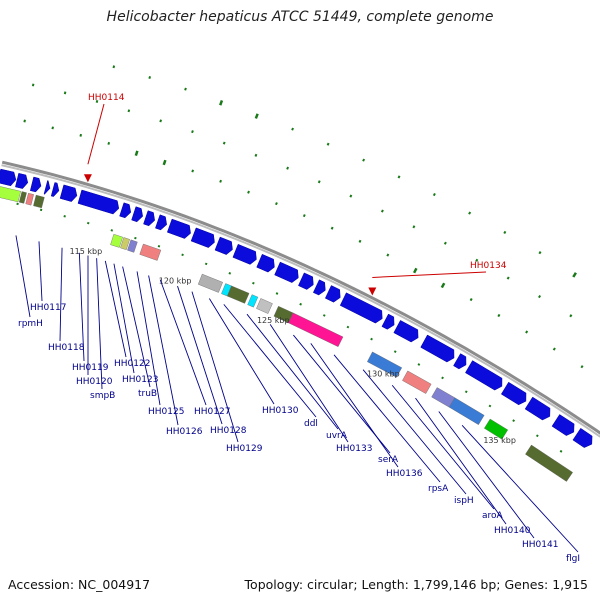 Image resolution: width=600 pixels, height=600 pixels. What do you see at coordinates (90, 368) in the screenshot?
I see `gene-label: HH0119` at bounding box center [90, 368].